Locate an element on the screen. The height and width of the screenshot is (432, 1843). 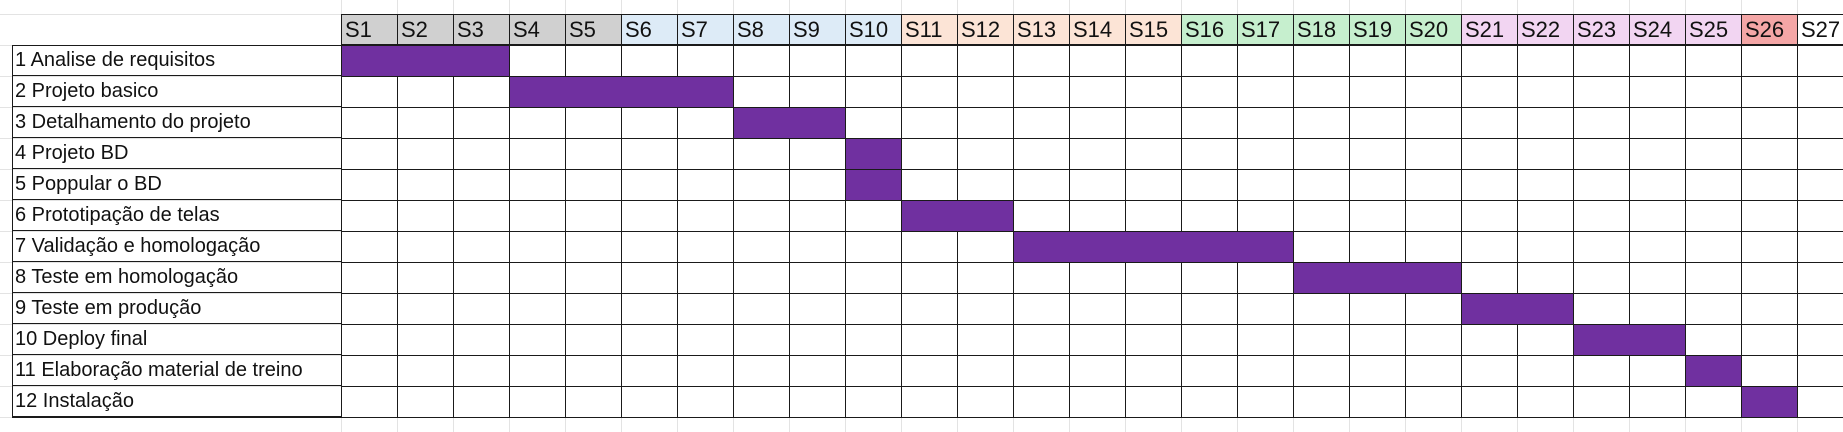
week-header: S20 is located at coordinates (1433, 29).